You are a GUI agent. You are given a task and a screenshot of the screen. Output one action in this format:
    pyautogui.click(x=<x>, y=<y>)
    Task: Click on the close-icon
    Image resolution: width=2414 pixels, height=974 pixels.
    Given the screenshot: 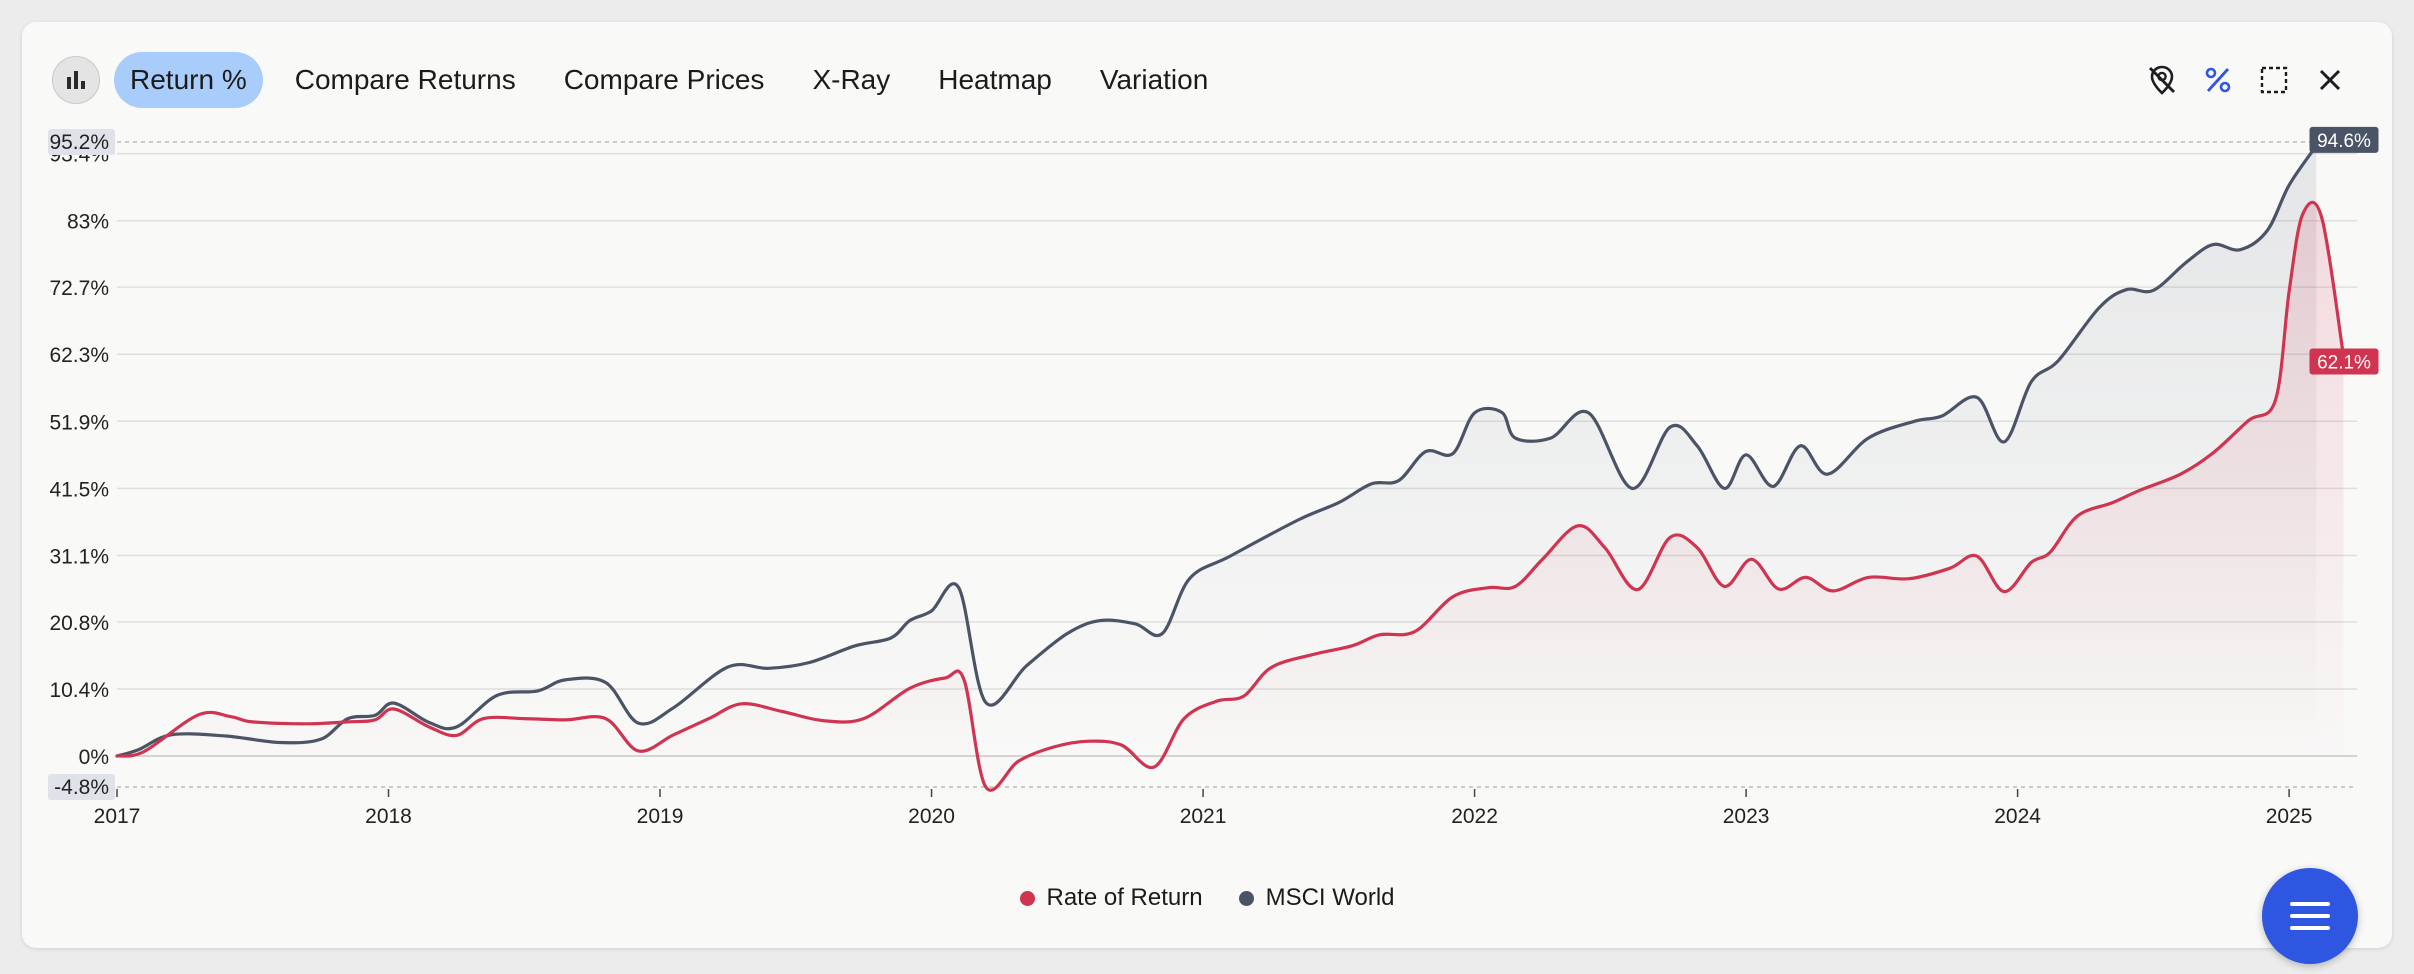 What is the action you would take?
    pyautogui.click(x=2330, y=80)
    